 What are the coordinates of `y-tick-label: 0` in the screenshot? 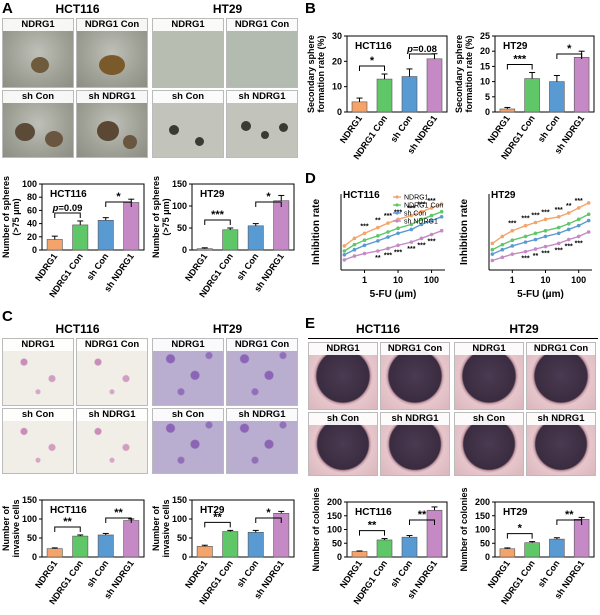 It's located at (487, 557).